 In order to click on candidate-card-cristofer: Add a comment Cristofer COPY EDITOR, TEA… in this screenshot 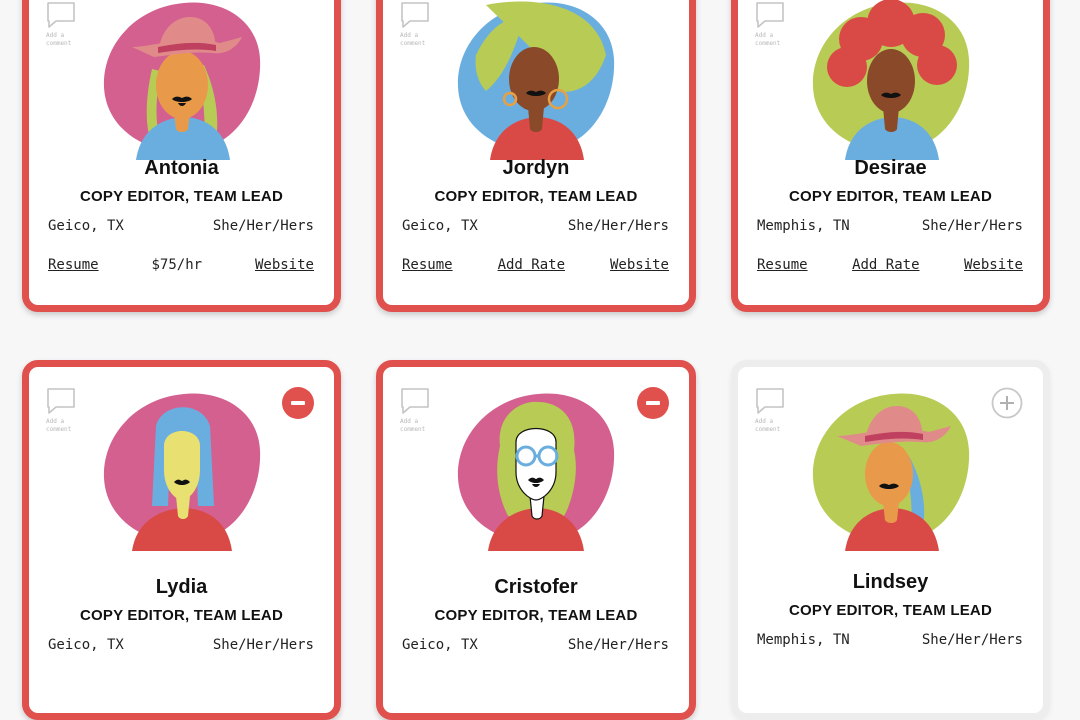, I will do `click(536, 540)`.